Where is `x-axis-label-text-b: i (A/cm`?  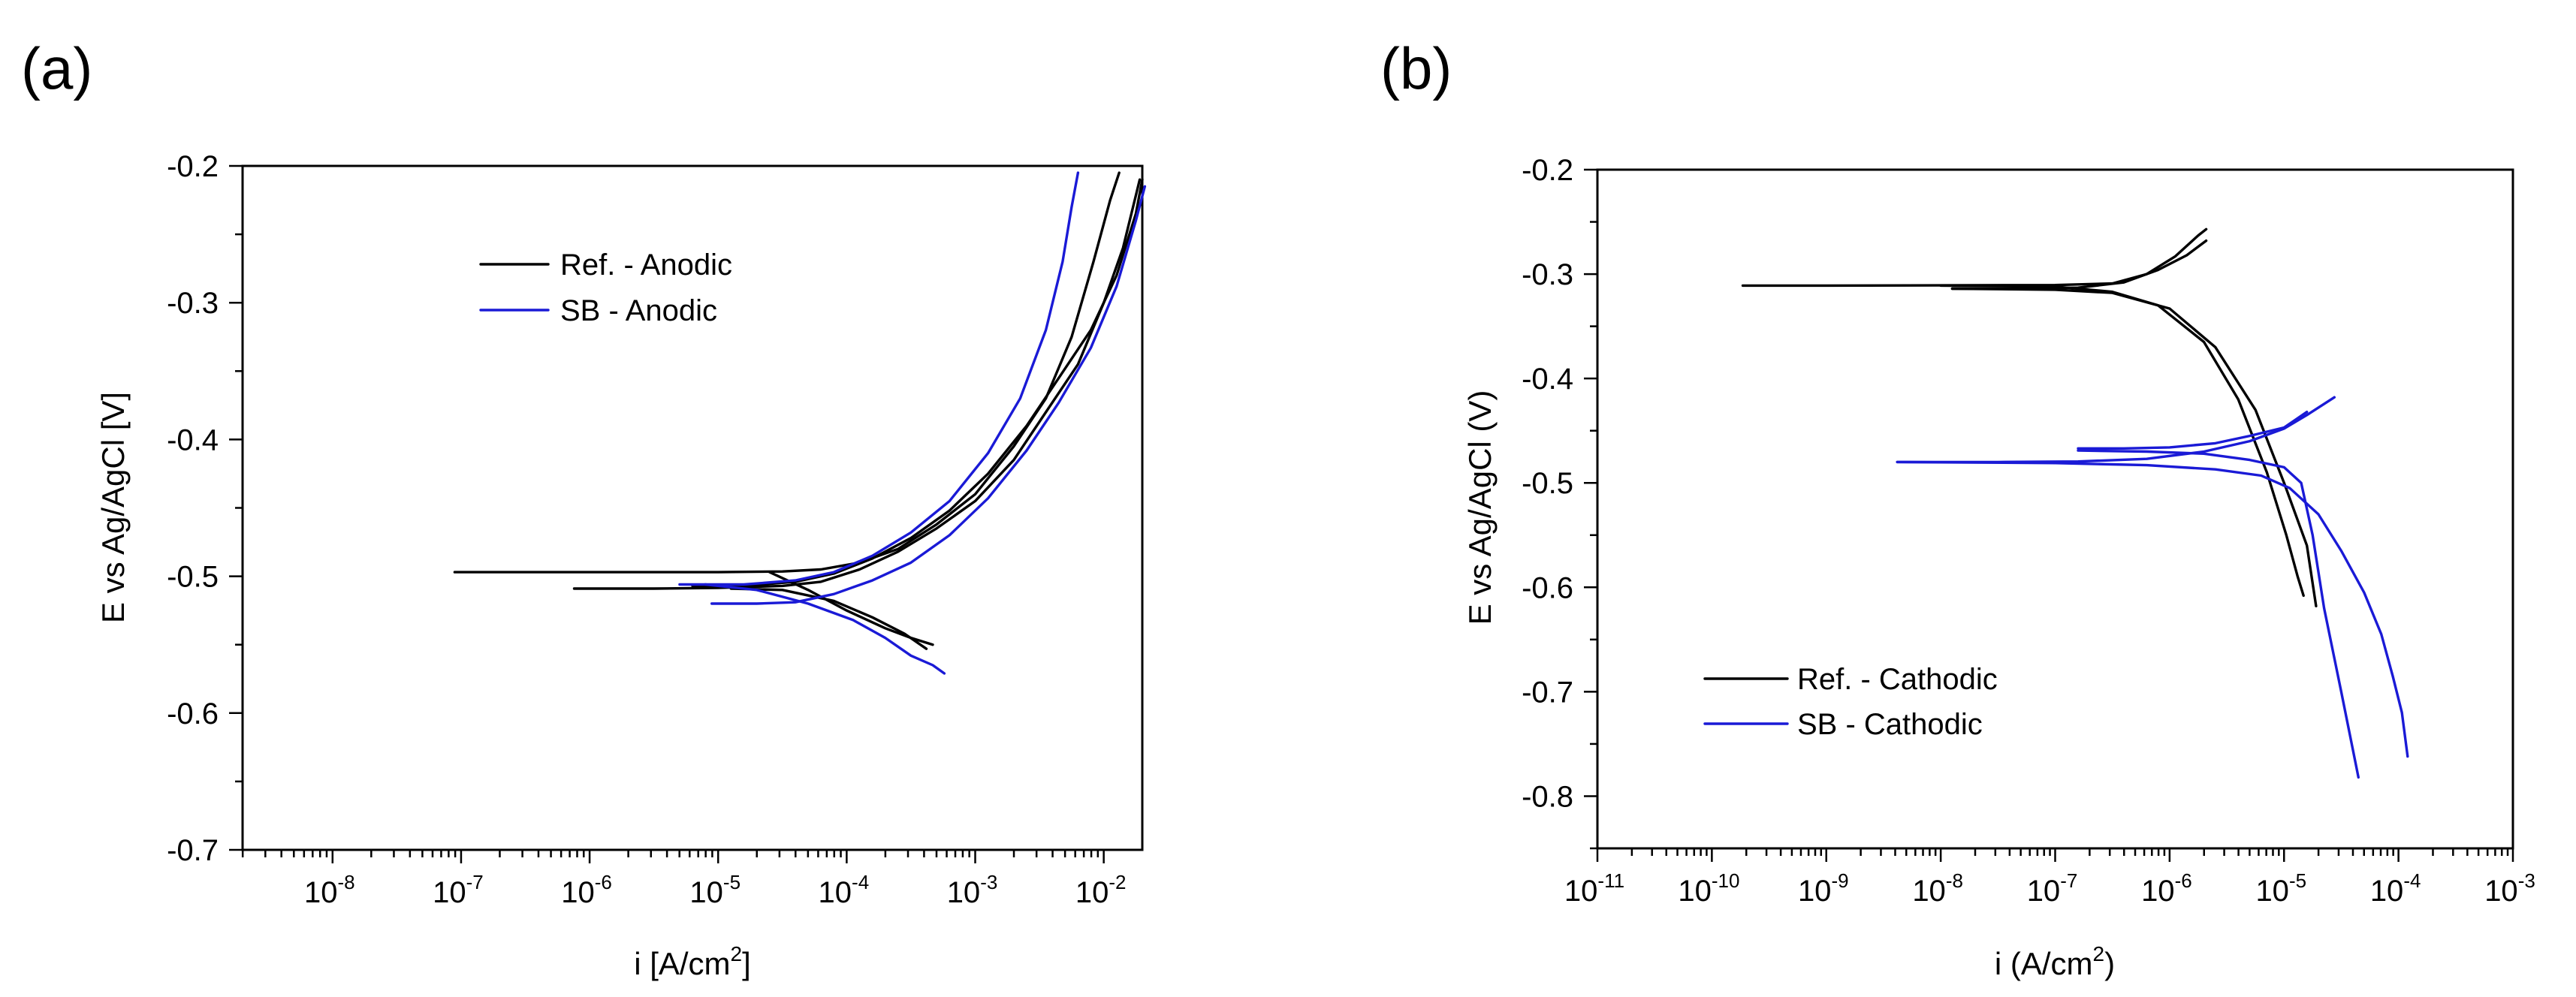 x-axis-label-text-b: i (A/cm is located at coordinates (2044, 963).